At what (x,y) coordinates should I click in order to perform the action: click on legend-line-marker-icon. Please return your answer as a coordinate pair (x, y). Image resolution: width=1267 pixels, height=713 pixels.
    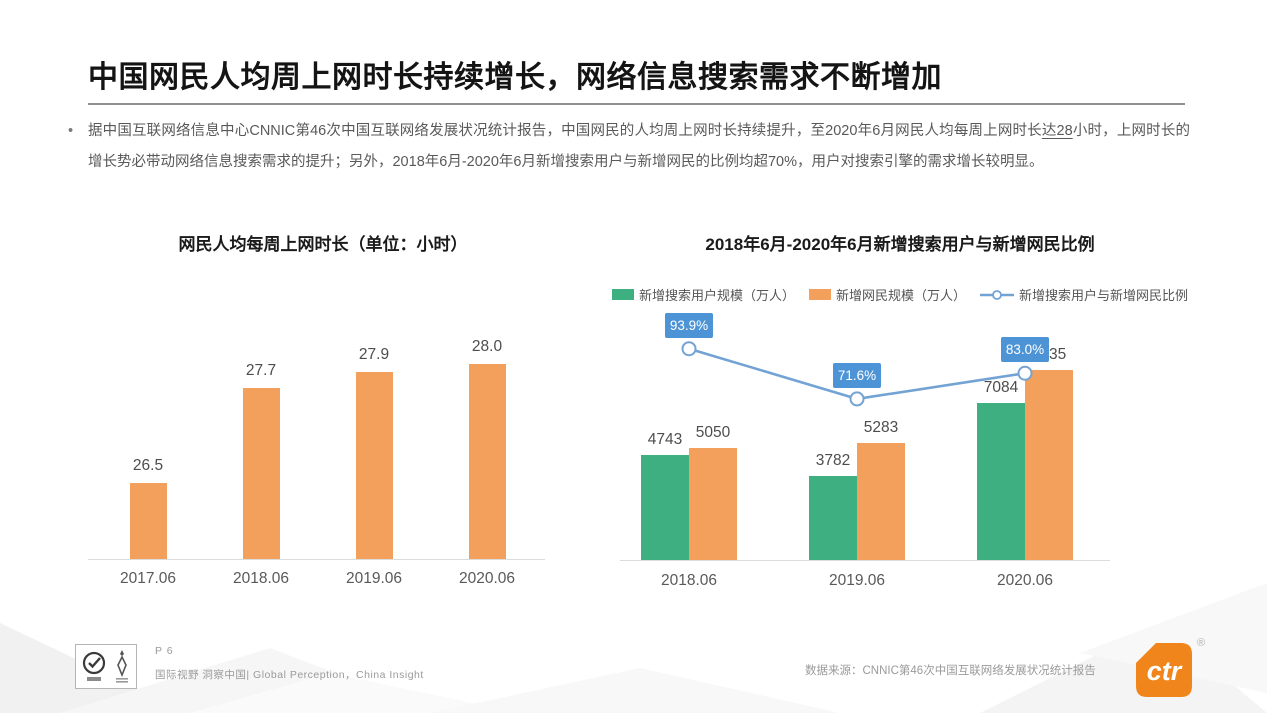
    Looking at the image, I should click on (997, 294).